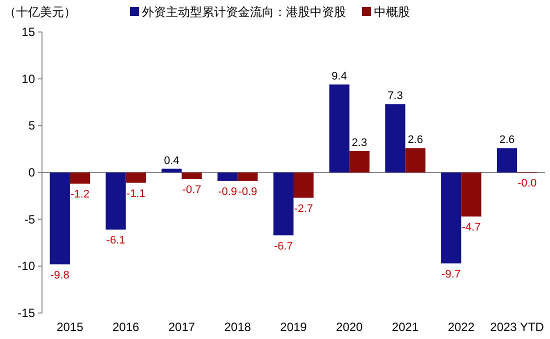 The image size is (550, 339). Describe the element at coordinates (392, 12) in the screenshot. I see `legend-label: 中概股` at that location.